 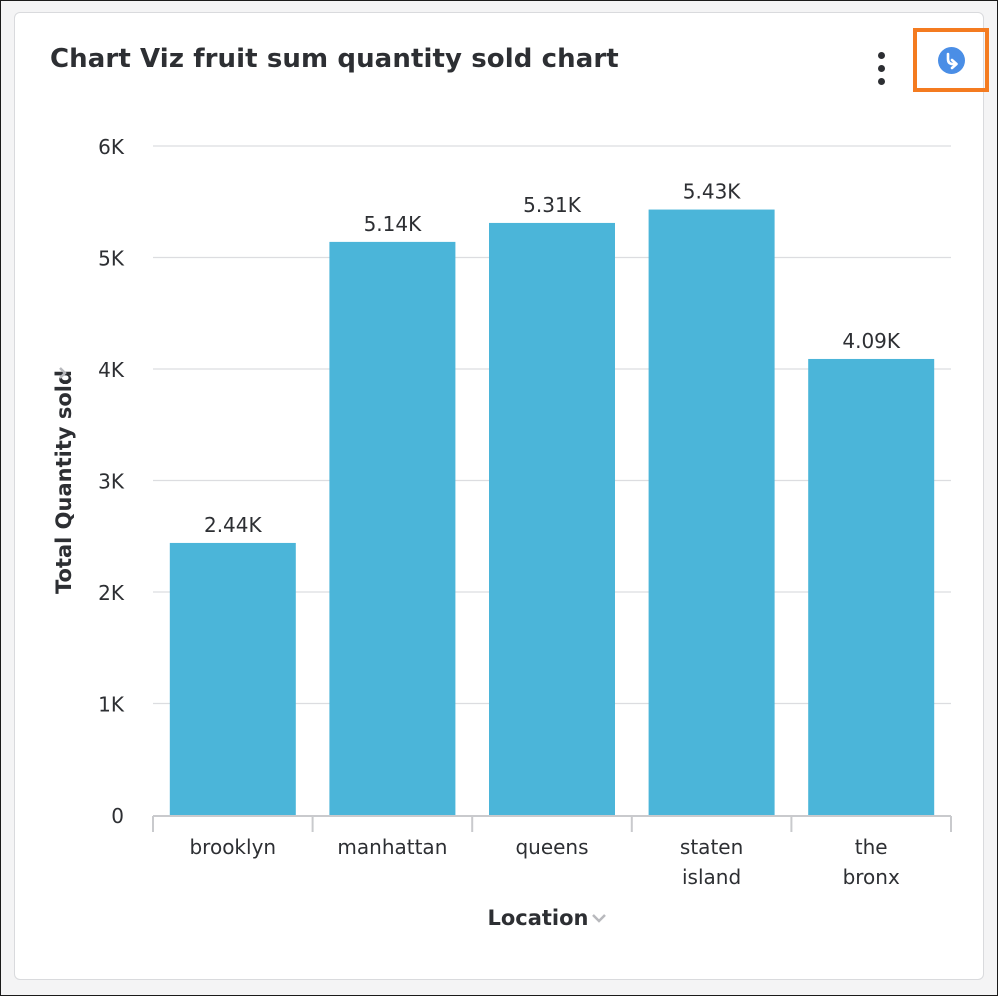 I want to click on download-button, so click(x=951, y=60).